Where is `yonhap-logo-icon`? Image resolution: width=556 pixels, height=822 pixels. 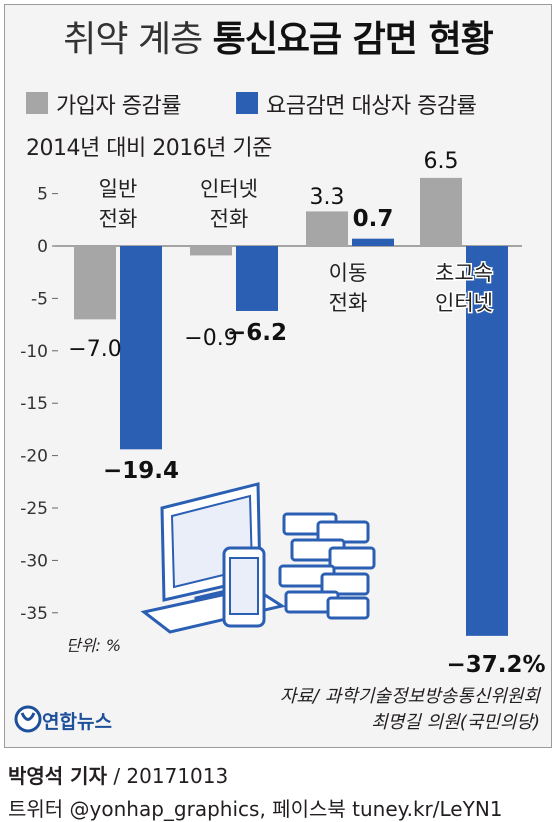
yonhap-logo-icon is located at coordinates (28, 719).